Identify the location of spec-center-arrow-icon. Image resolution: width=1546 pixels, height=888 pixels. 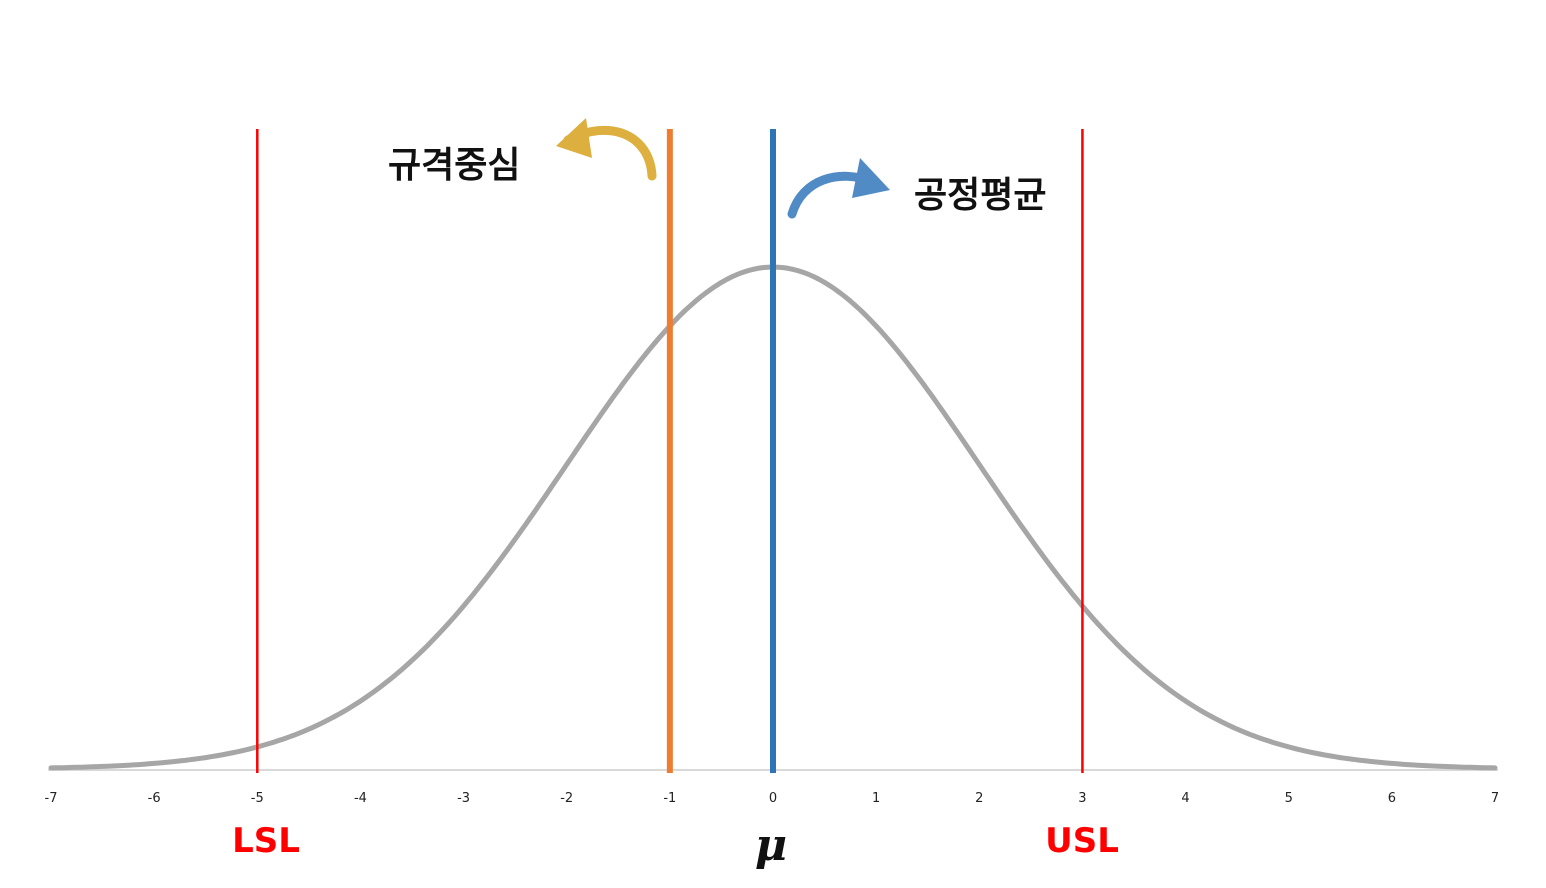
(606, 149).